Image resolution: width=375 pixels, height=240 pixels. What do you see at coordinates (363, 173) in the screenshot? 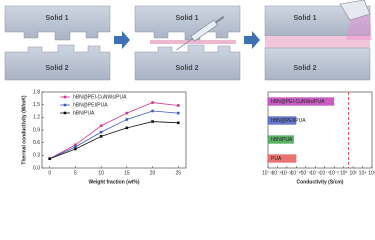
I see `x-tick-label: 10⁴` at bounding box center [363, 173].